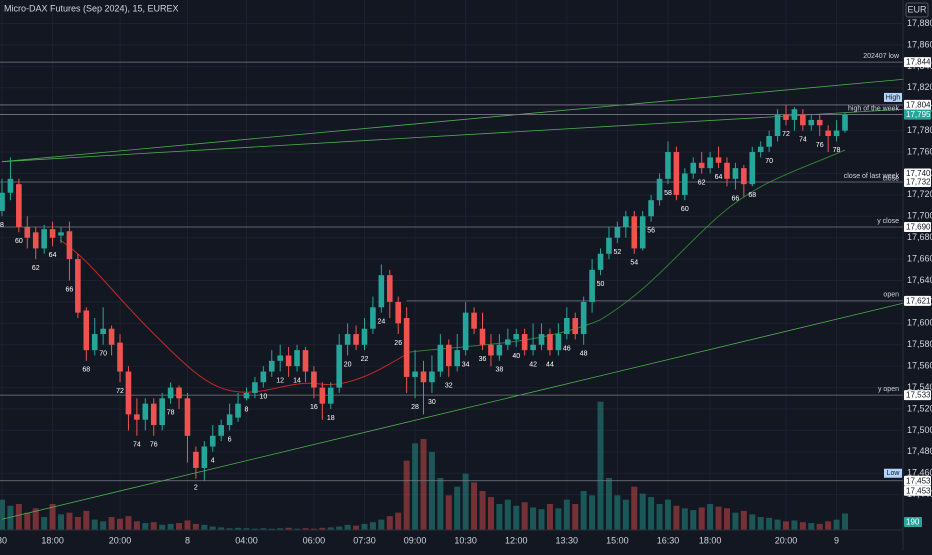 The width and height of the screenshot is (932, 555). Describe the element at coordinates (567, 348) in the screenshot. I see `bar-label: 46` at that location.